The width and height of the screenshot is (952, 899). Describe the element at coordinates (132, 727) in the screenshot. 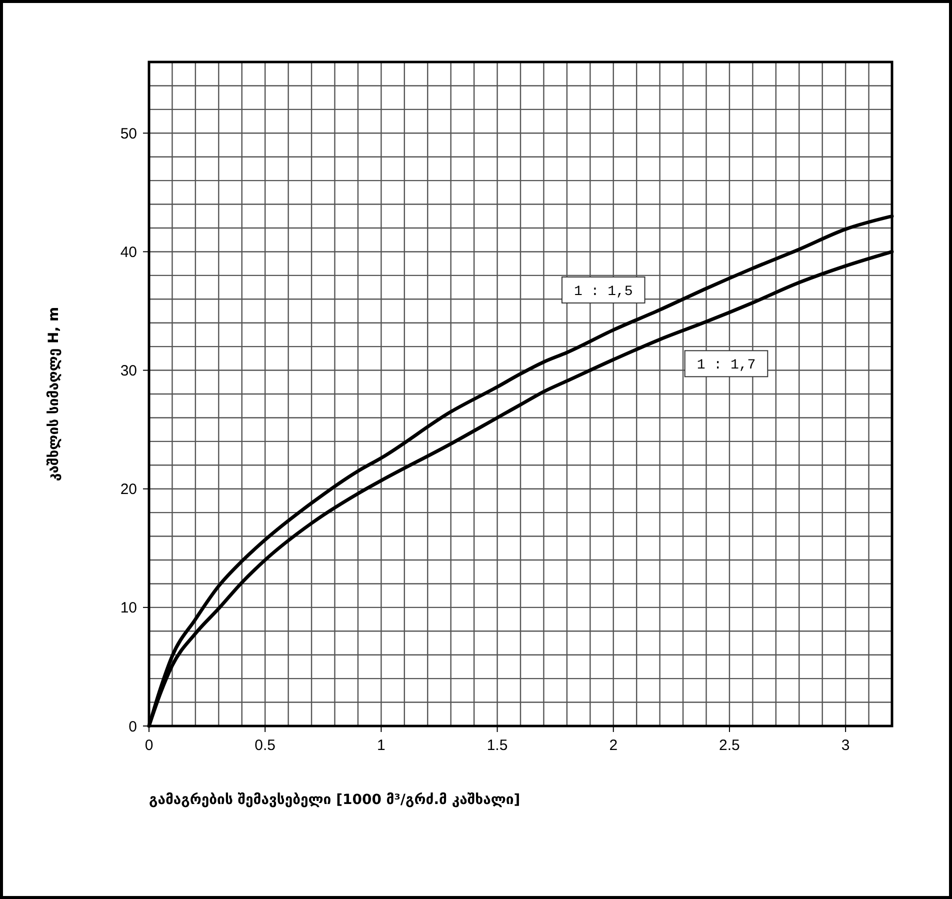

I see `y-tick-label: 0` at that location.